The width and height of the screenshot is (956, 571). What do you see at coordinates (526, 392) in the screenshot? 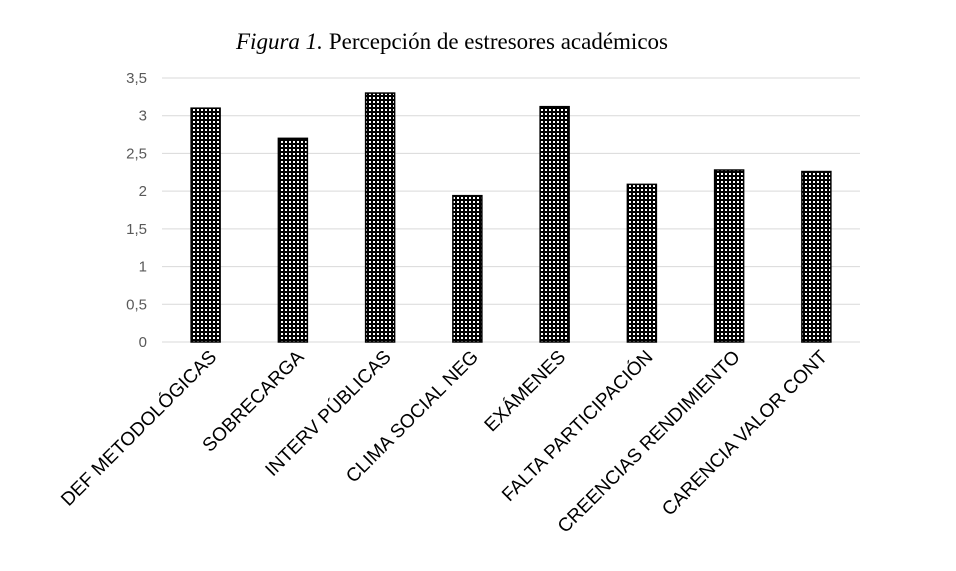
I see `x-tick-label: EXÁMENES` at bounding box center [526, 392].